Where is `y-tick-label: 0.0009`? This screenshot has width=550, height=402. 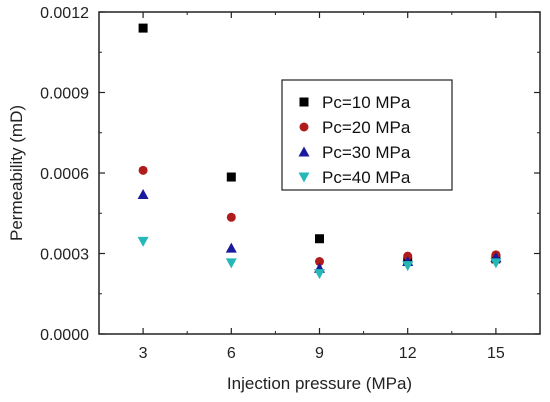 y-tick-label: 0.0009 is located at coordinates (64, 94).